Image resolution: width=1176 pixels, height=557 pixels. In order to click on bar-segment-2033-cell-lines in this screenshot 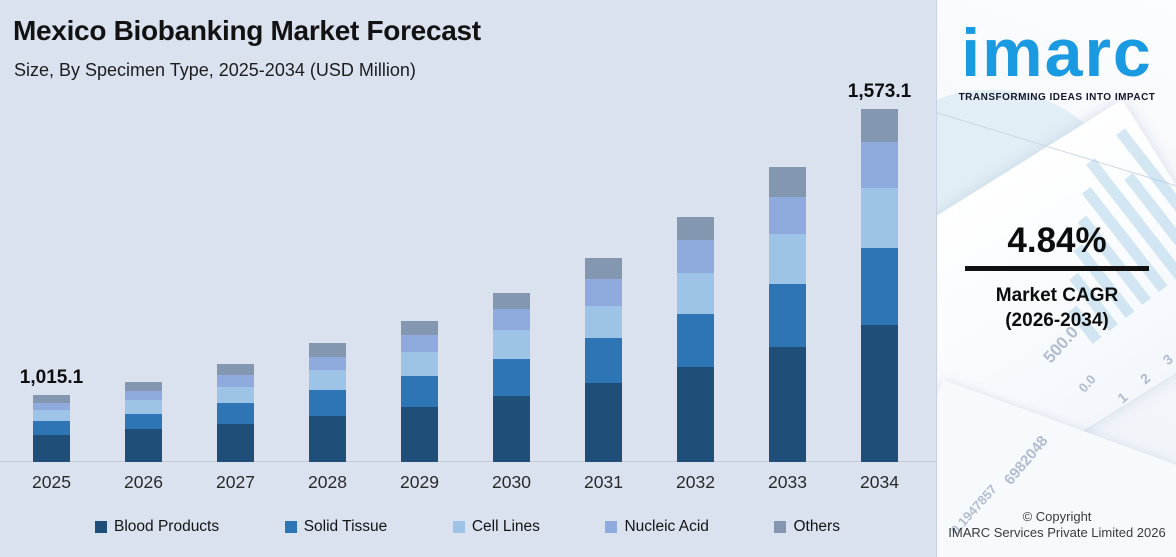, I will do `click(787, 259)`.